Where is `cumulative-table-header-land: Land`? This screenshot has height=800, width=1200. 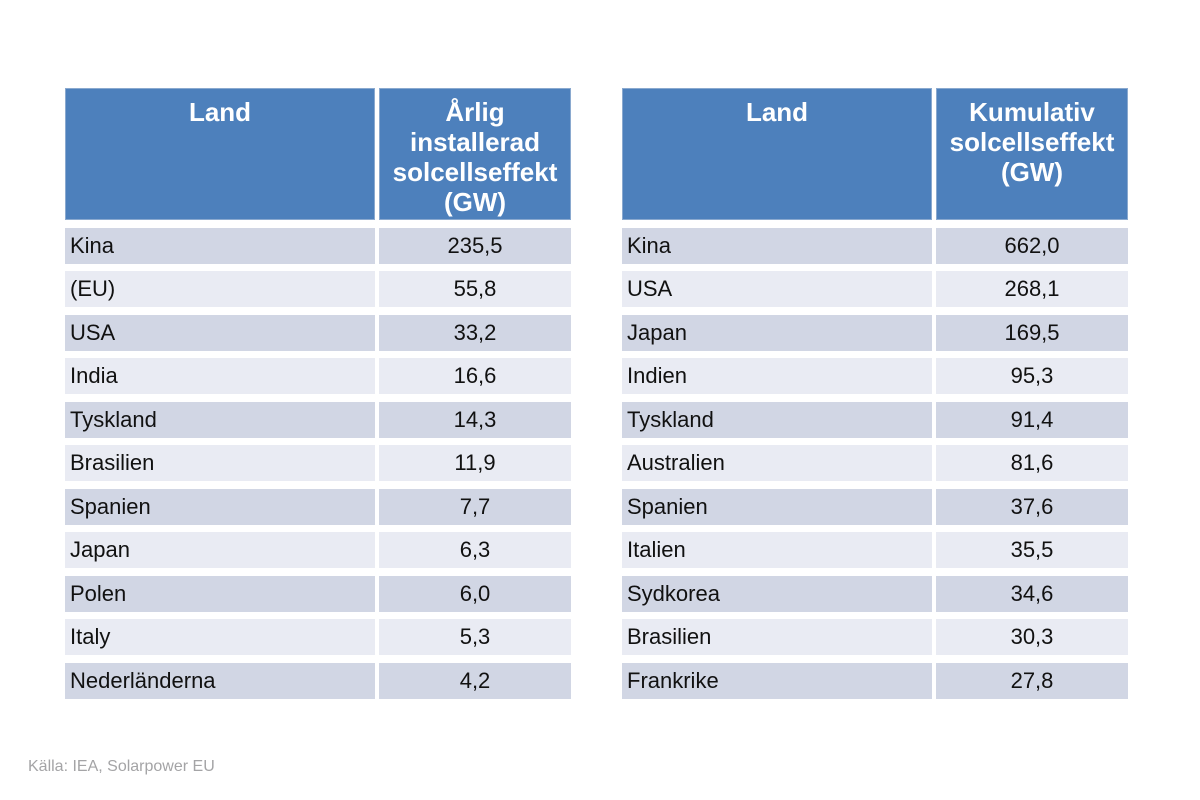 cumulative-table-header-land: Land is located at coordinates (777, 154).